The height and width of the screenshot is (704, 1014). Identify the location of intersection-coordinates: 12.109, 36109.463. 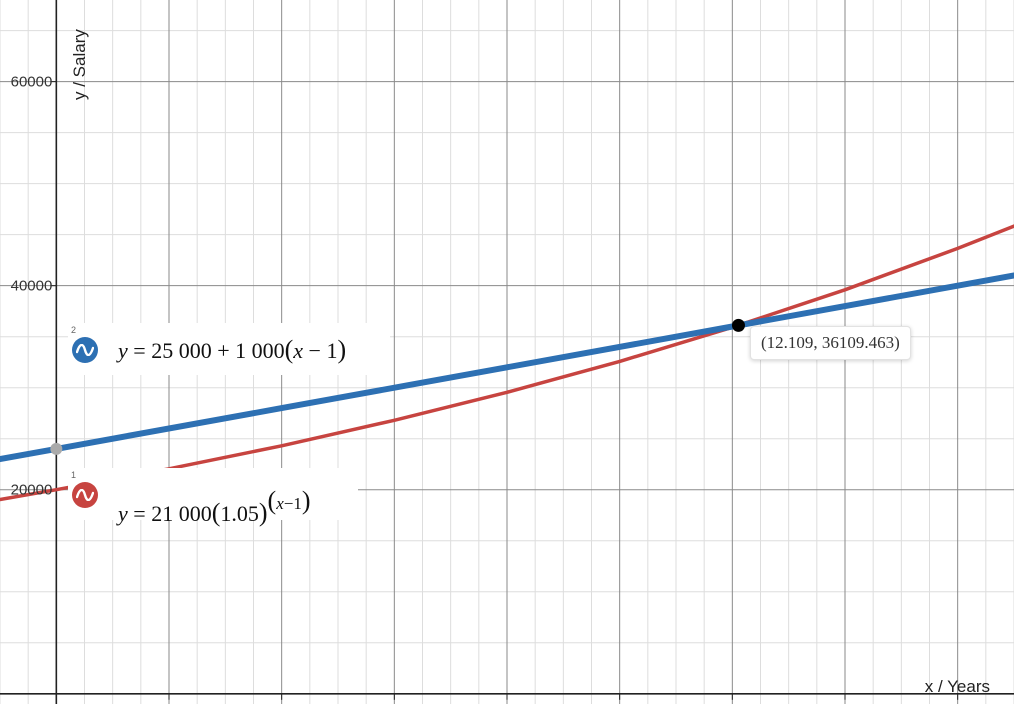
(830, 342).